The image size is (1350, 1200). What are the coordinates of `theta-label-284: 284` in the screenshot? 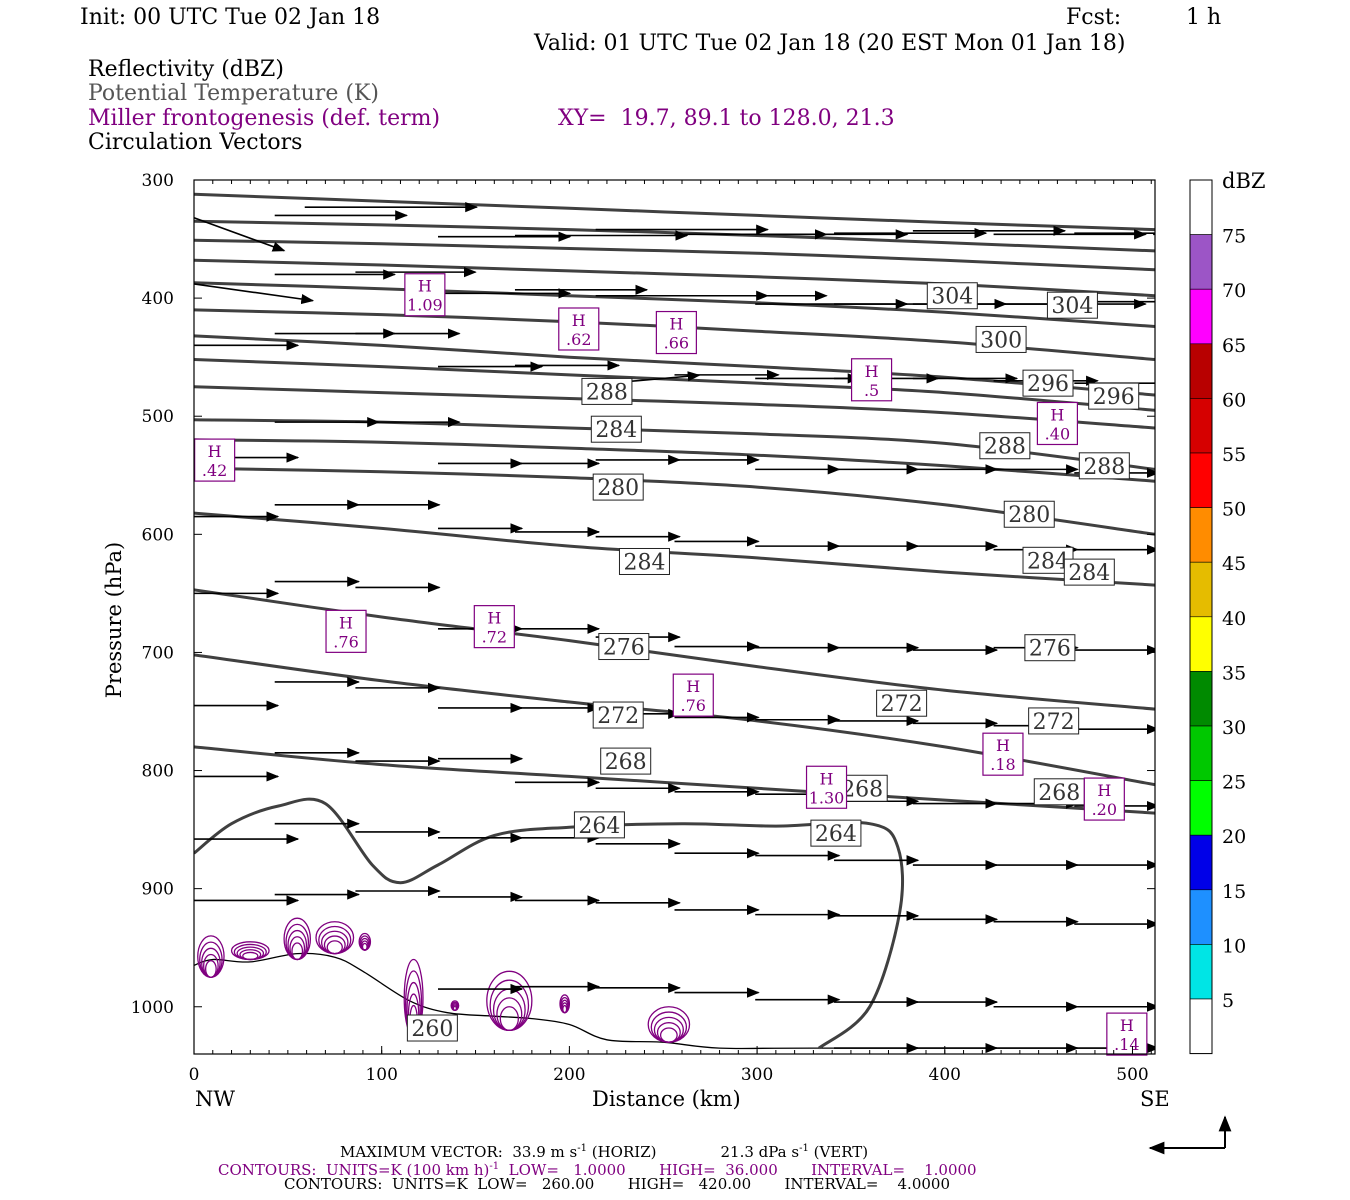 It's located at (616, 430).